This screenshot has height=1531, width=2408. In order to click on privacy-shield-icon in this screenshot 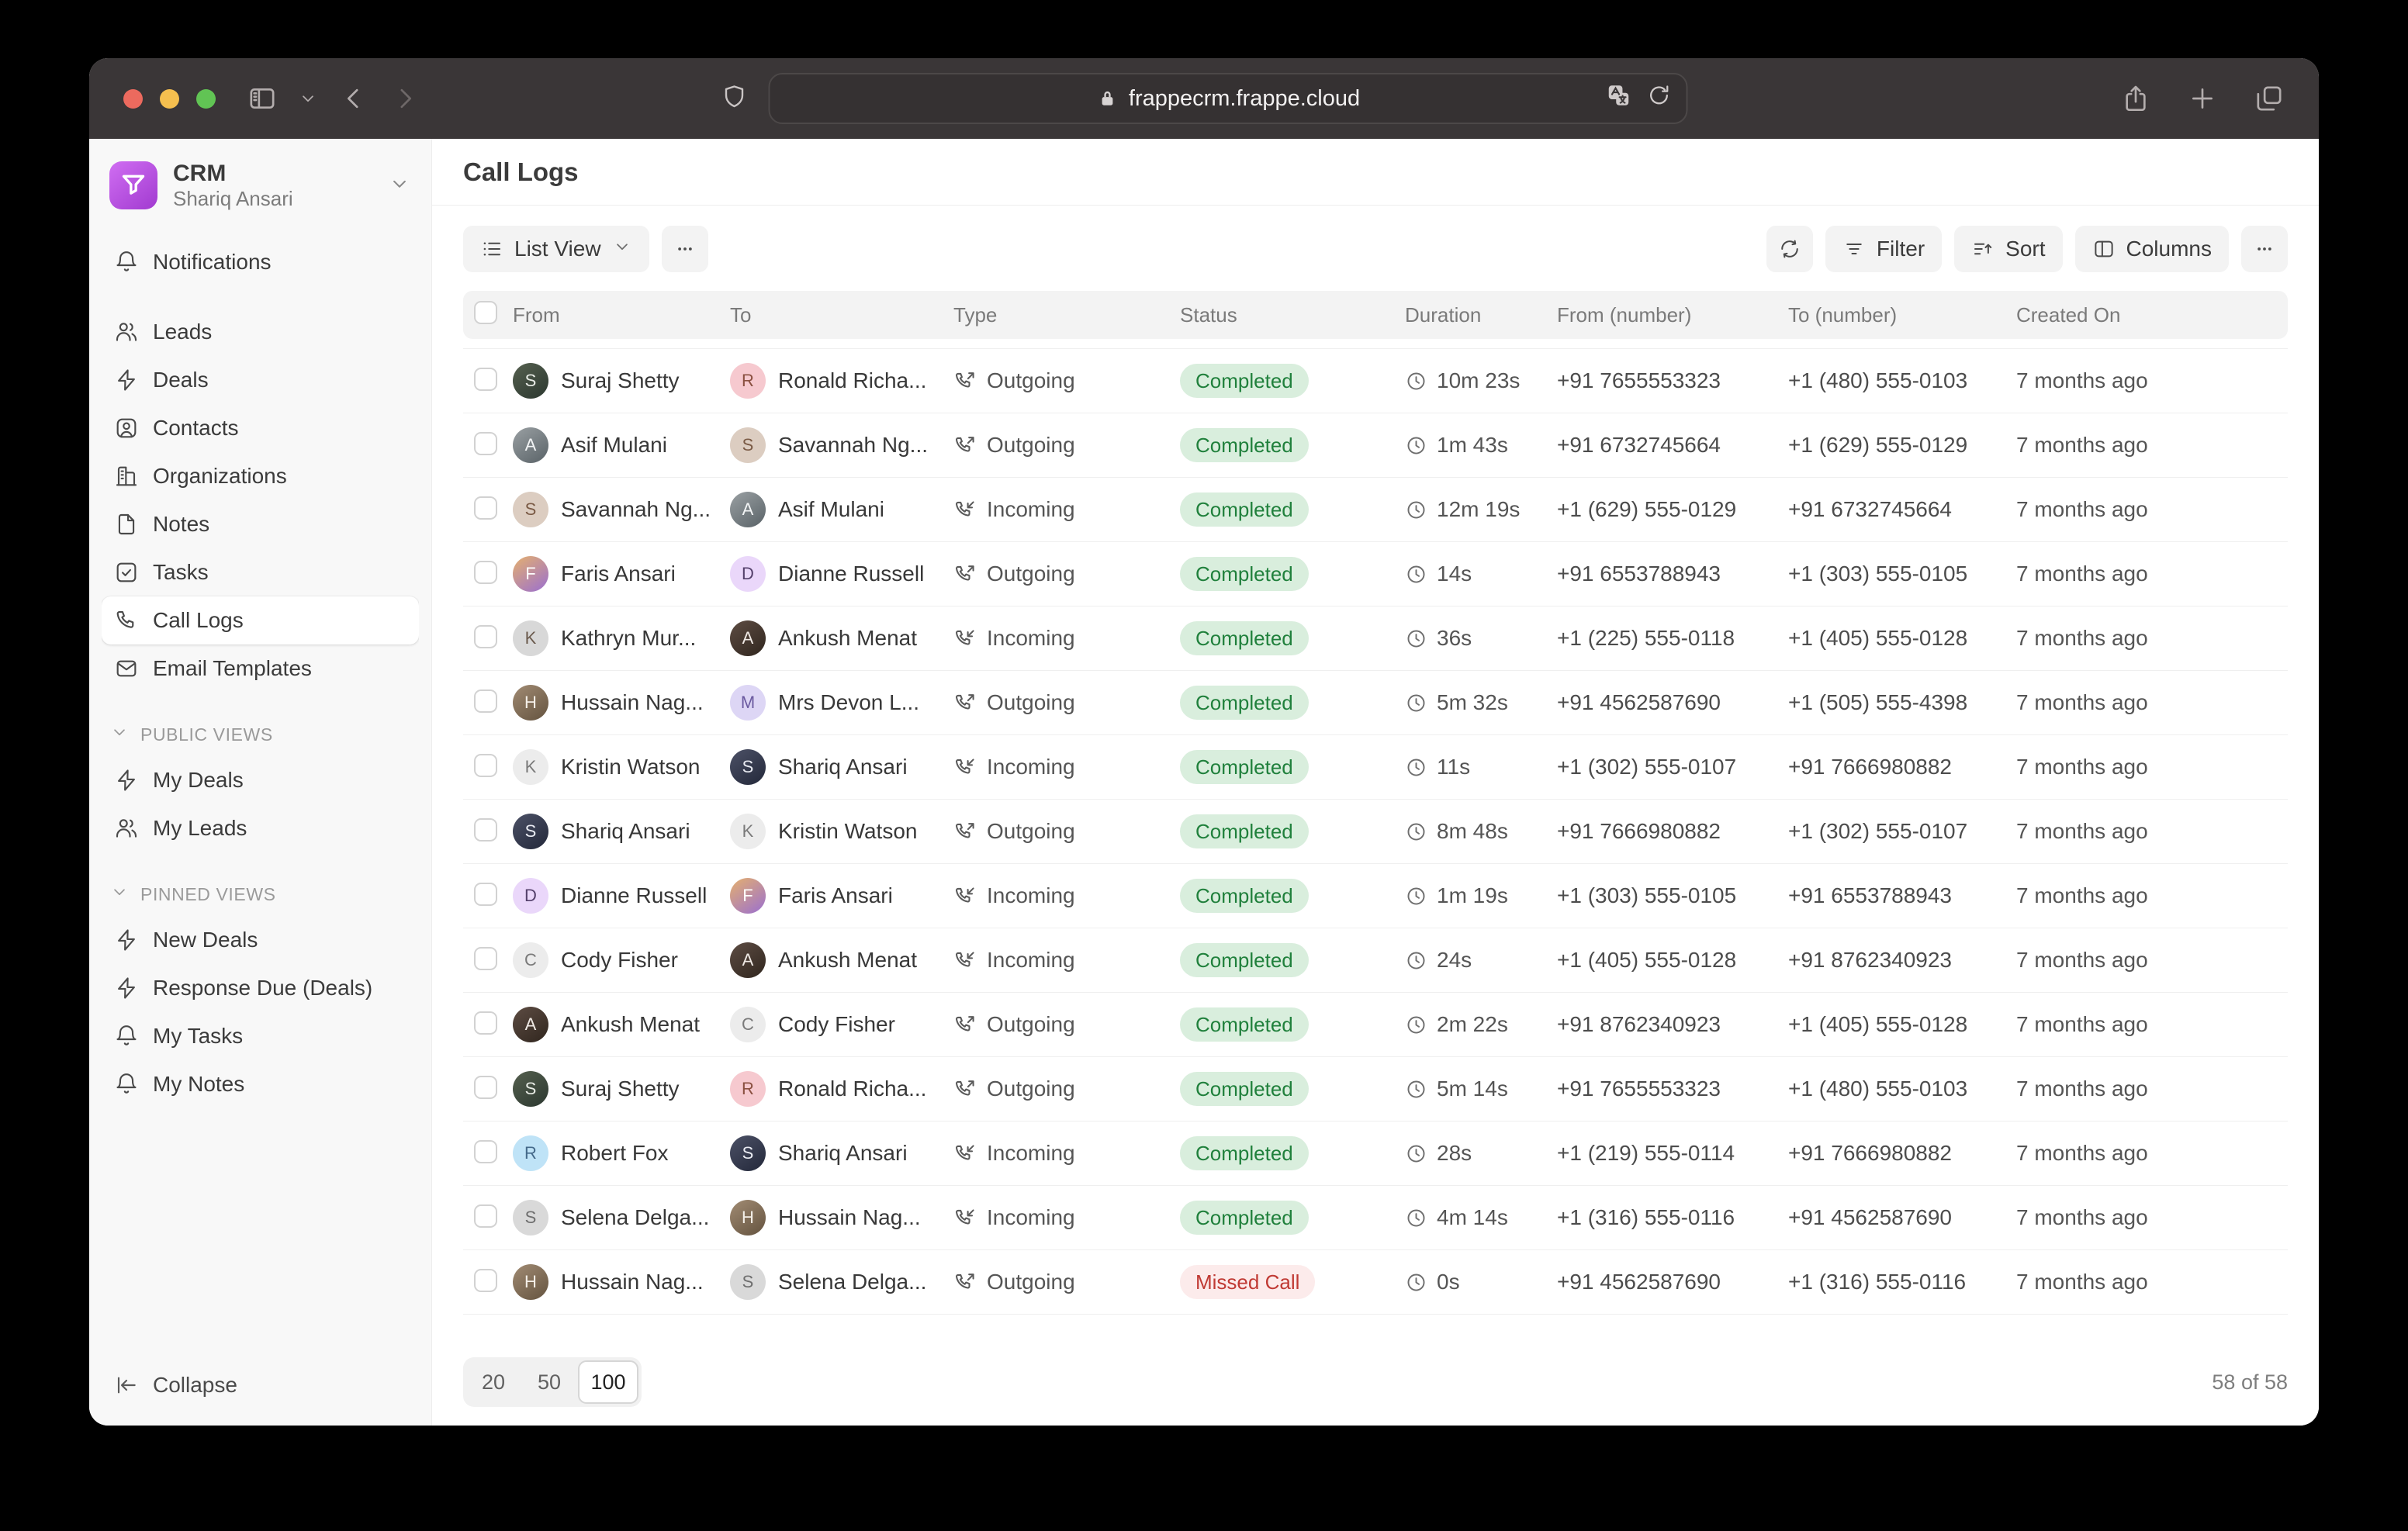, I will do `click(735, 99)`.